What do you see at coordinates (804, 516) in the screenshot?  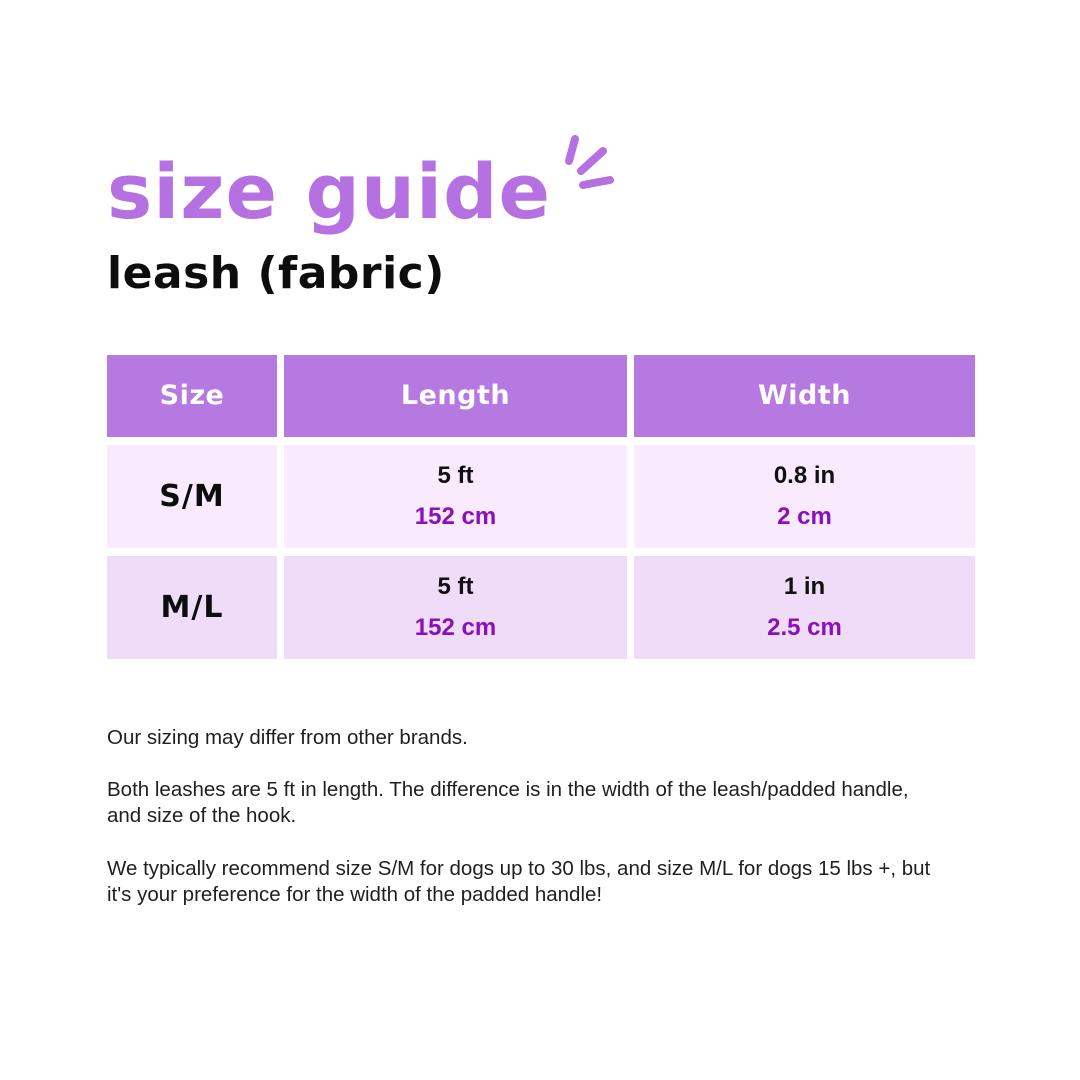 I see `width-metric: 2 cm` at bounding box center [804, 516].